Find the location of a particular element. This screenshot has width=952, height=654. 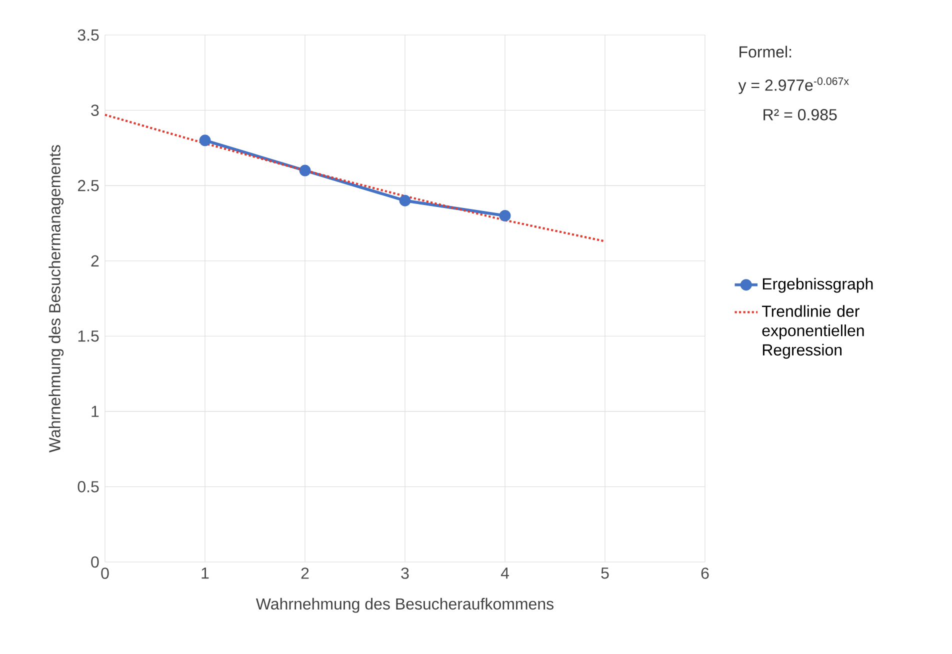

text: Formel: is located at coordinates (766, 52).